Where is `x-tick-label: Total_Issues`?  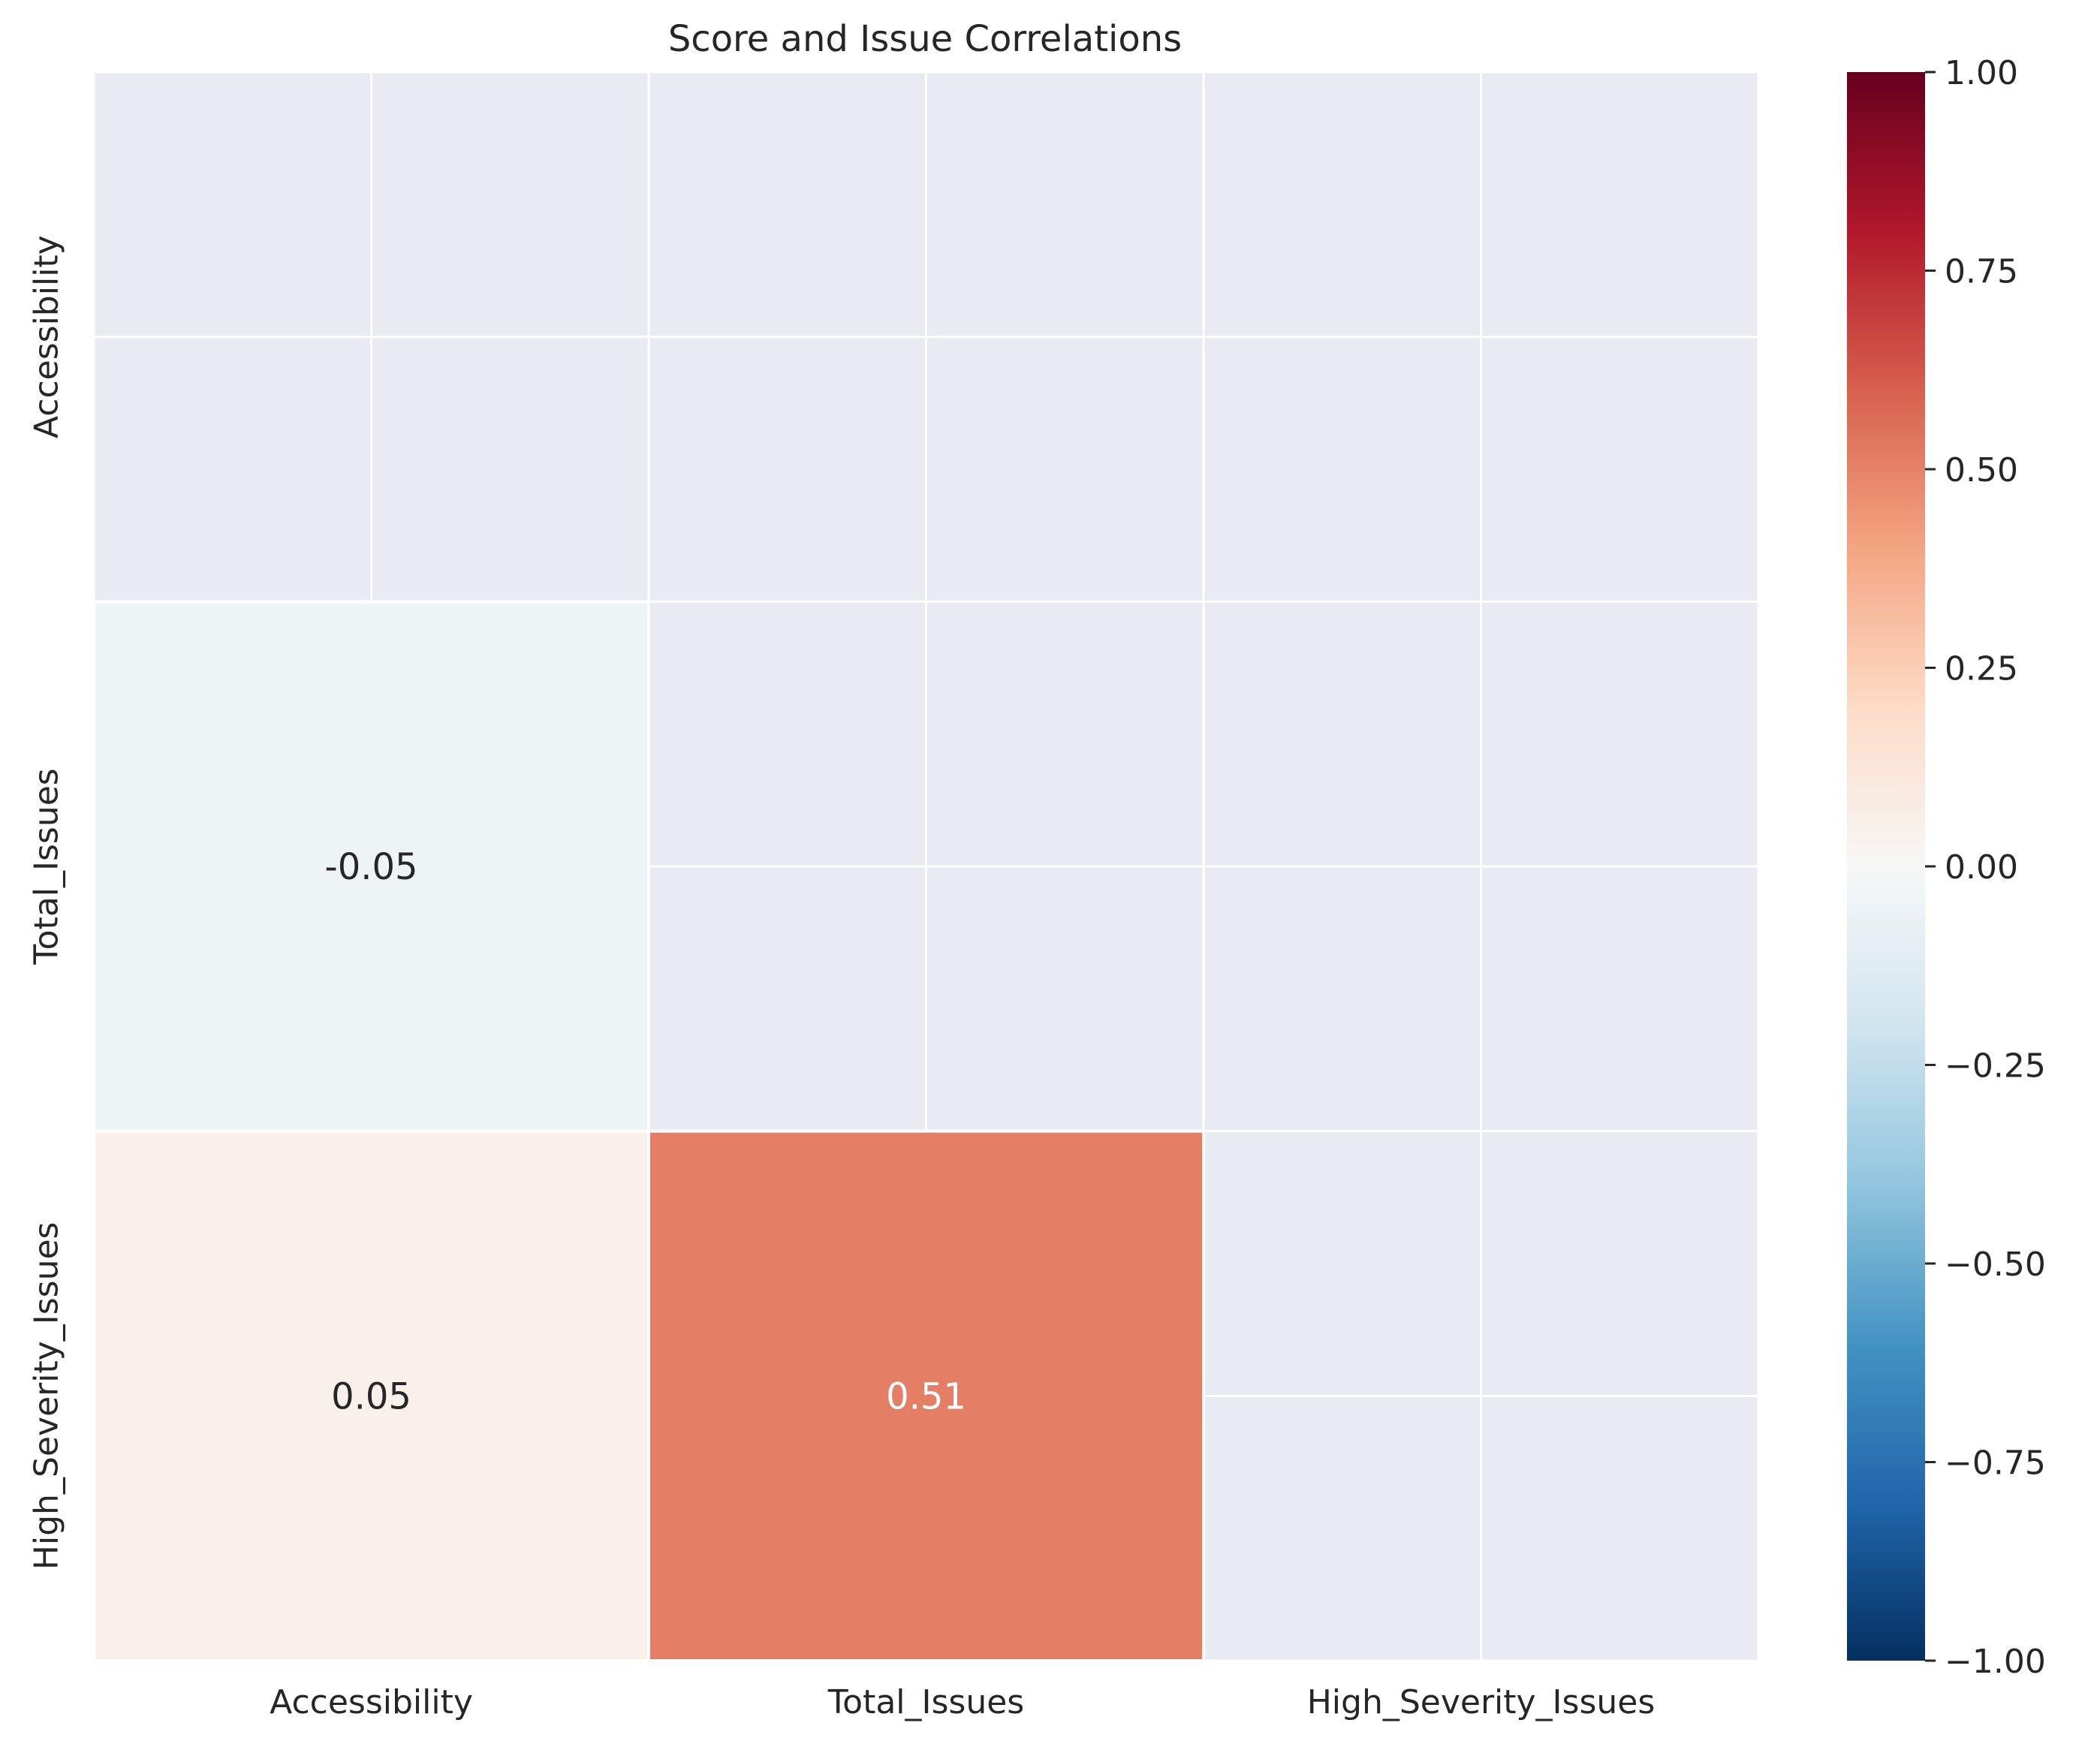
x-tick-label: Total_Issues is located at coordinates (925, 1702).